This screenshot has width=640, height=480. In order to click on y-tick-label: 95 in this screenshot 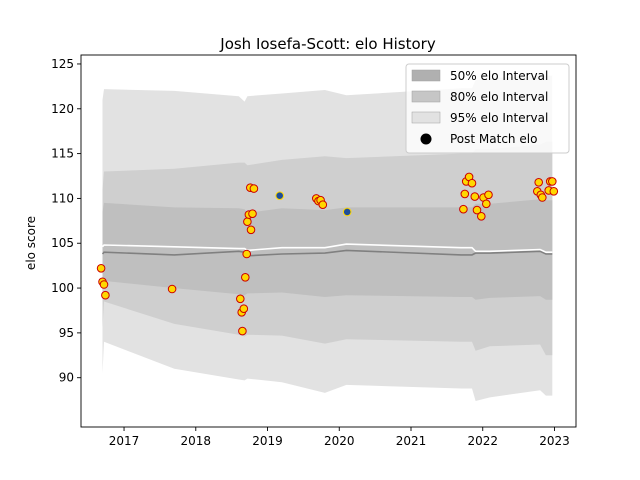, I will do `click(66, 333)`.